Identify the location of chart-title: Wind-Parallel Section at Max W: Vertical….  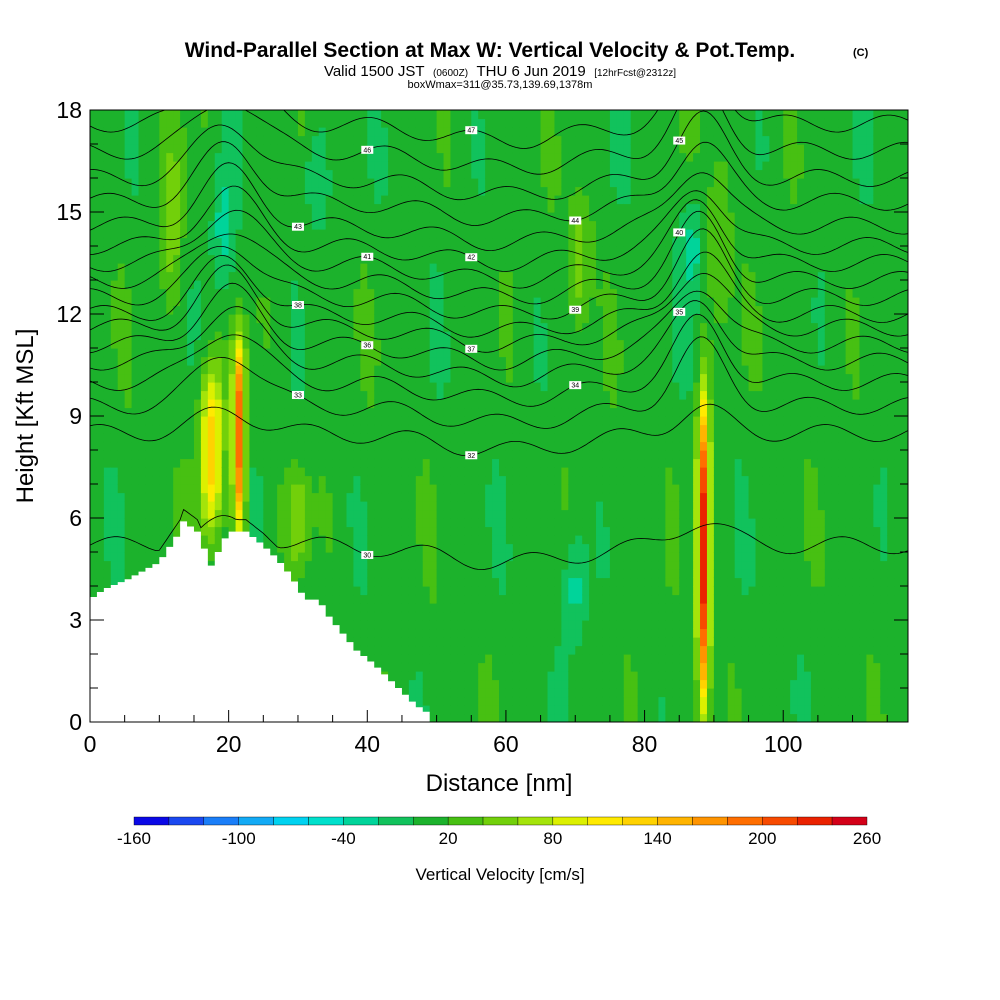
(490, 50).